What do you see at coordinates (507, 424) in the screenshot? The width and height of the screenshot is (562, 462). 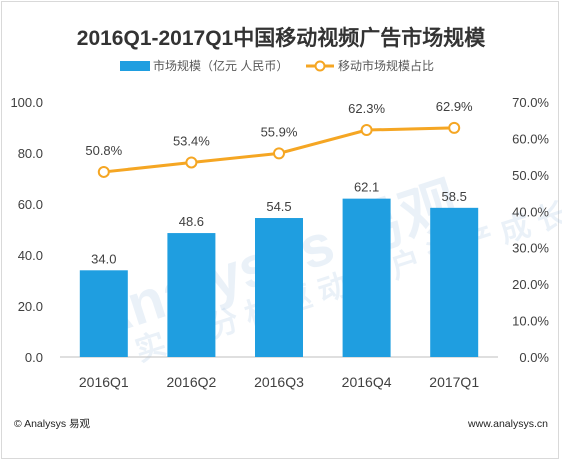 I see `footer-website: www.analysys.cn` at bounding box center [507, 424].